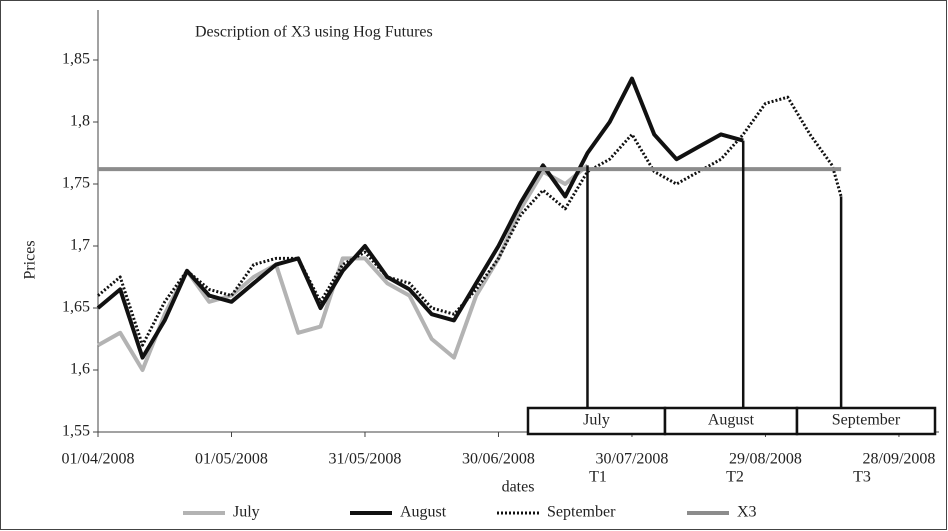 The width and height of the screenshot is (948, 531). I want to click on legend-label: August, so click(423, 512).